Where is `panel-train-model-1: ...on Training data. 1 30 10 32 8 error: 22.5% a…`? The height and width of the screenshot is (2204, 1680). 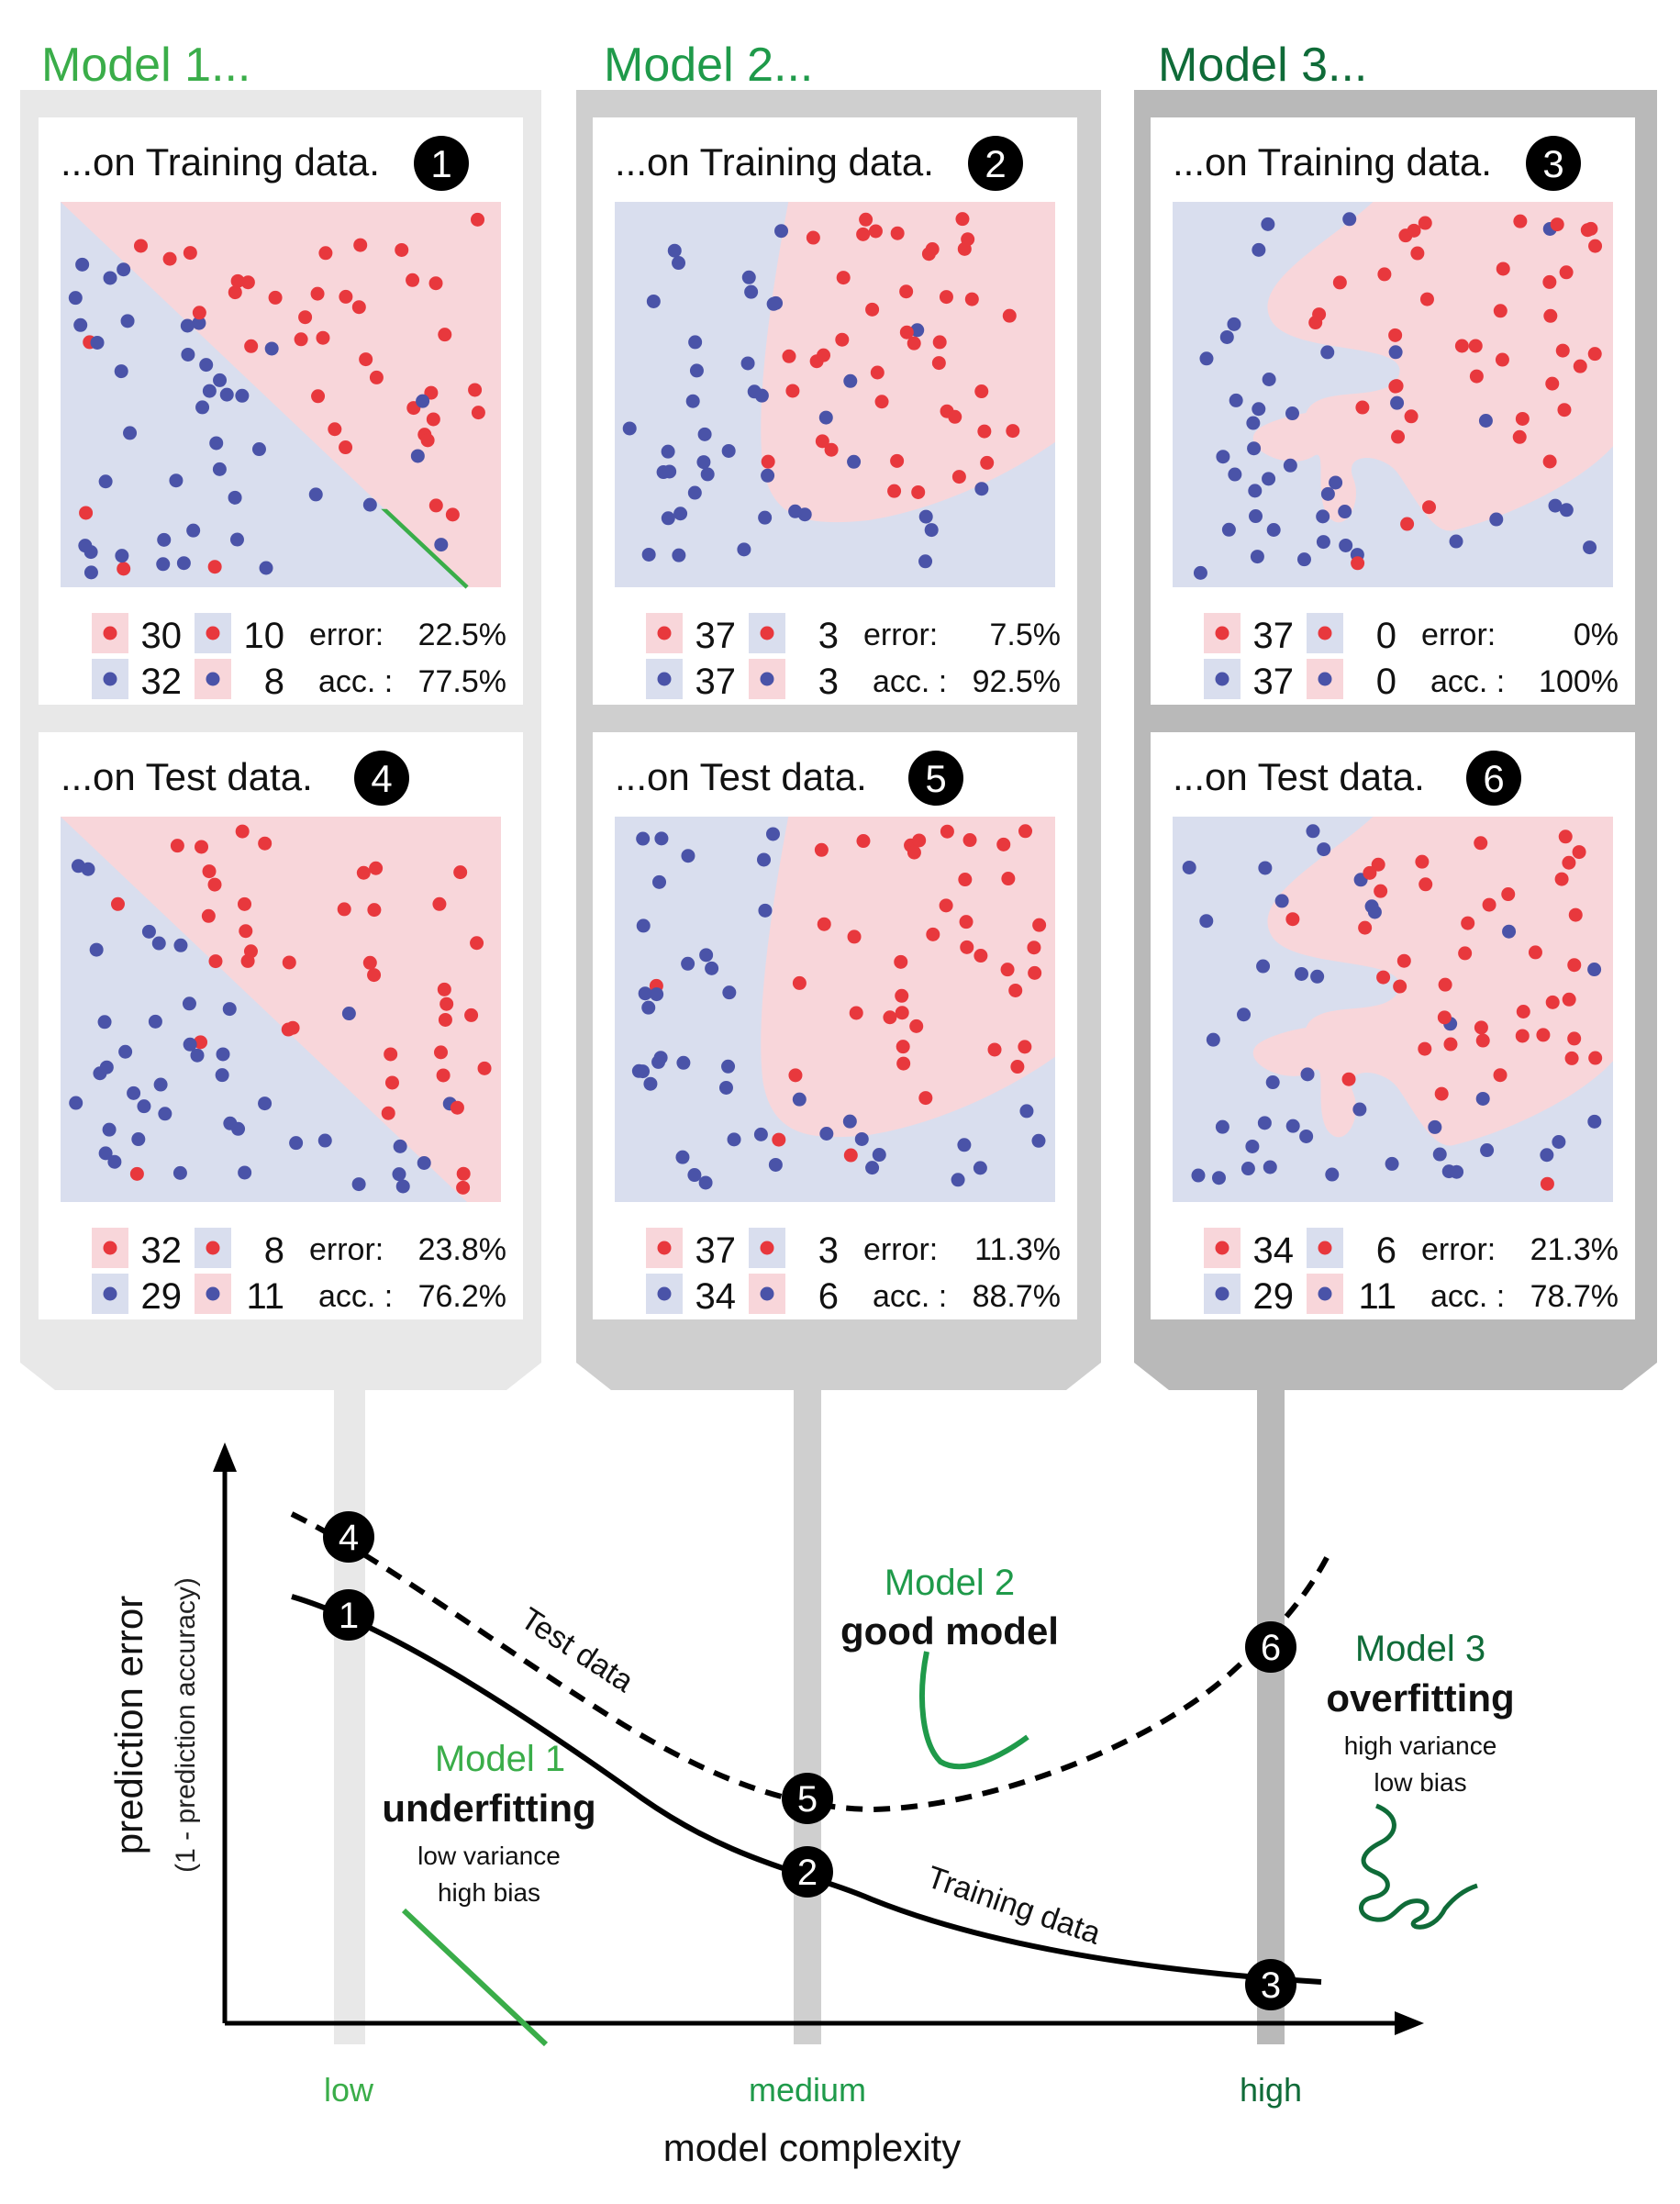 panel-train-model-1: ...on Training data. 1 30 10 32 8 error: 22.5% a… is located at coordinates (281, 411).